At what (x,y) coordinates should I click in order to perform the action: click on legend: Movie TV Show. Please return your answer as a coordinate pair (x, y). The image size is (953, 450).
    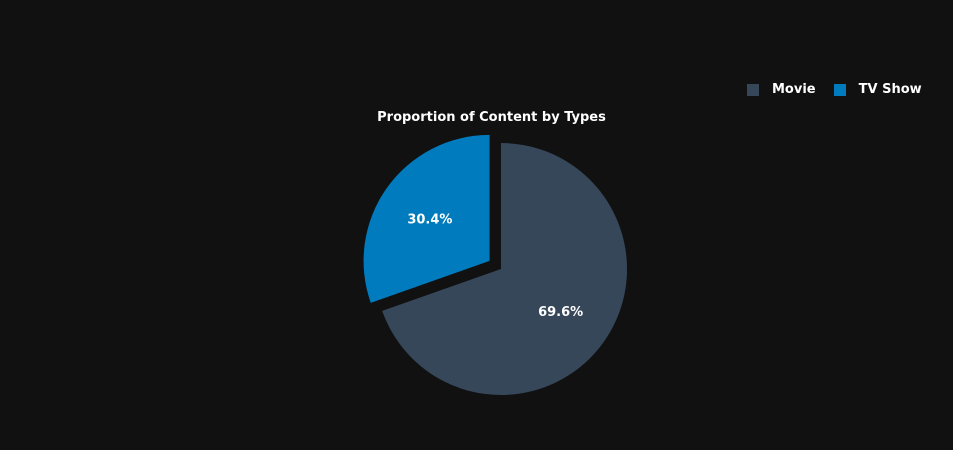
    Looking at the image, I should click on (834, 89).